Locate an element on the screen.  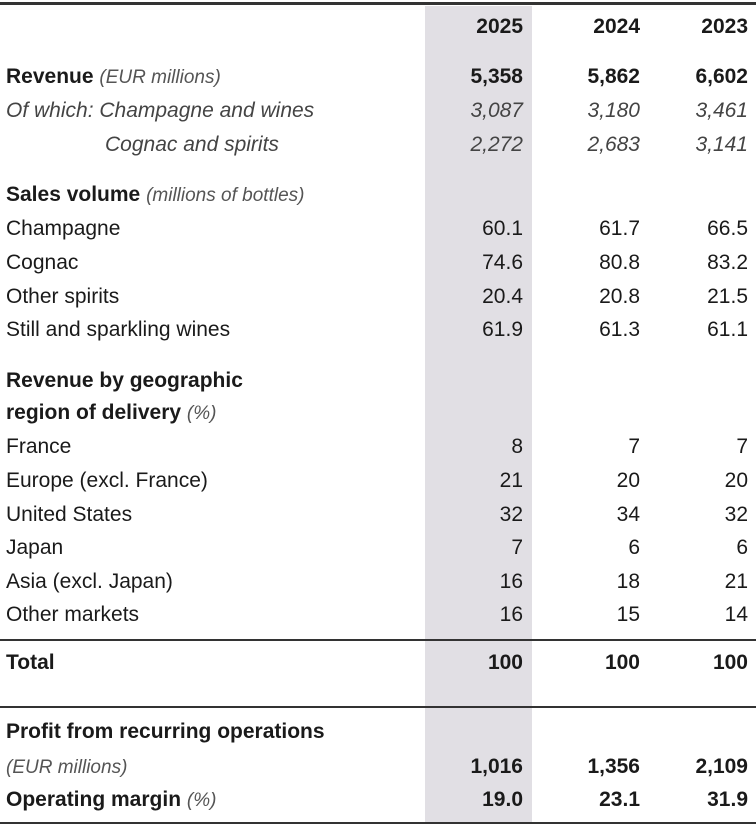
row-label: Champagne is located at coordinates (63, 229).